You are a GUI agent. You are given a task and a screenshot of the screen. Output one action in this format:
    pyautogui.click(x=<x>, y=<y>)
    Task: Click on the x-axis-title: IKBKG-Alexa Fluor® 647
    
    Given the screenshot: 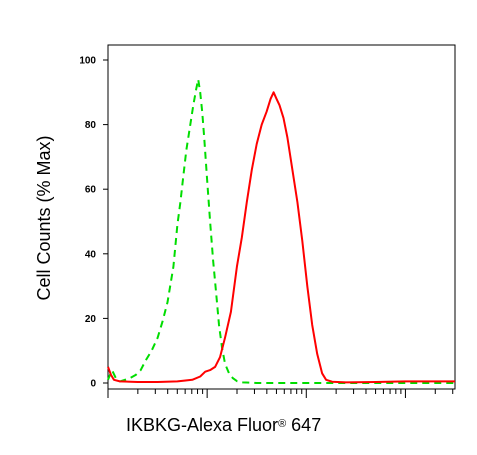 What is the action you would take?
    pyautogui.click(x=223, y=425)
    